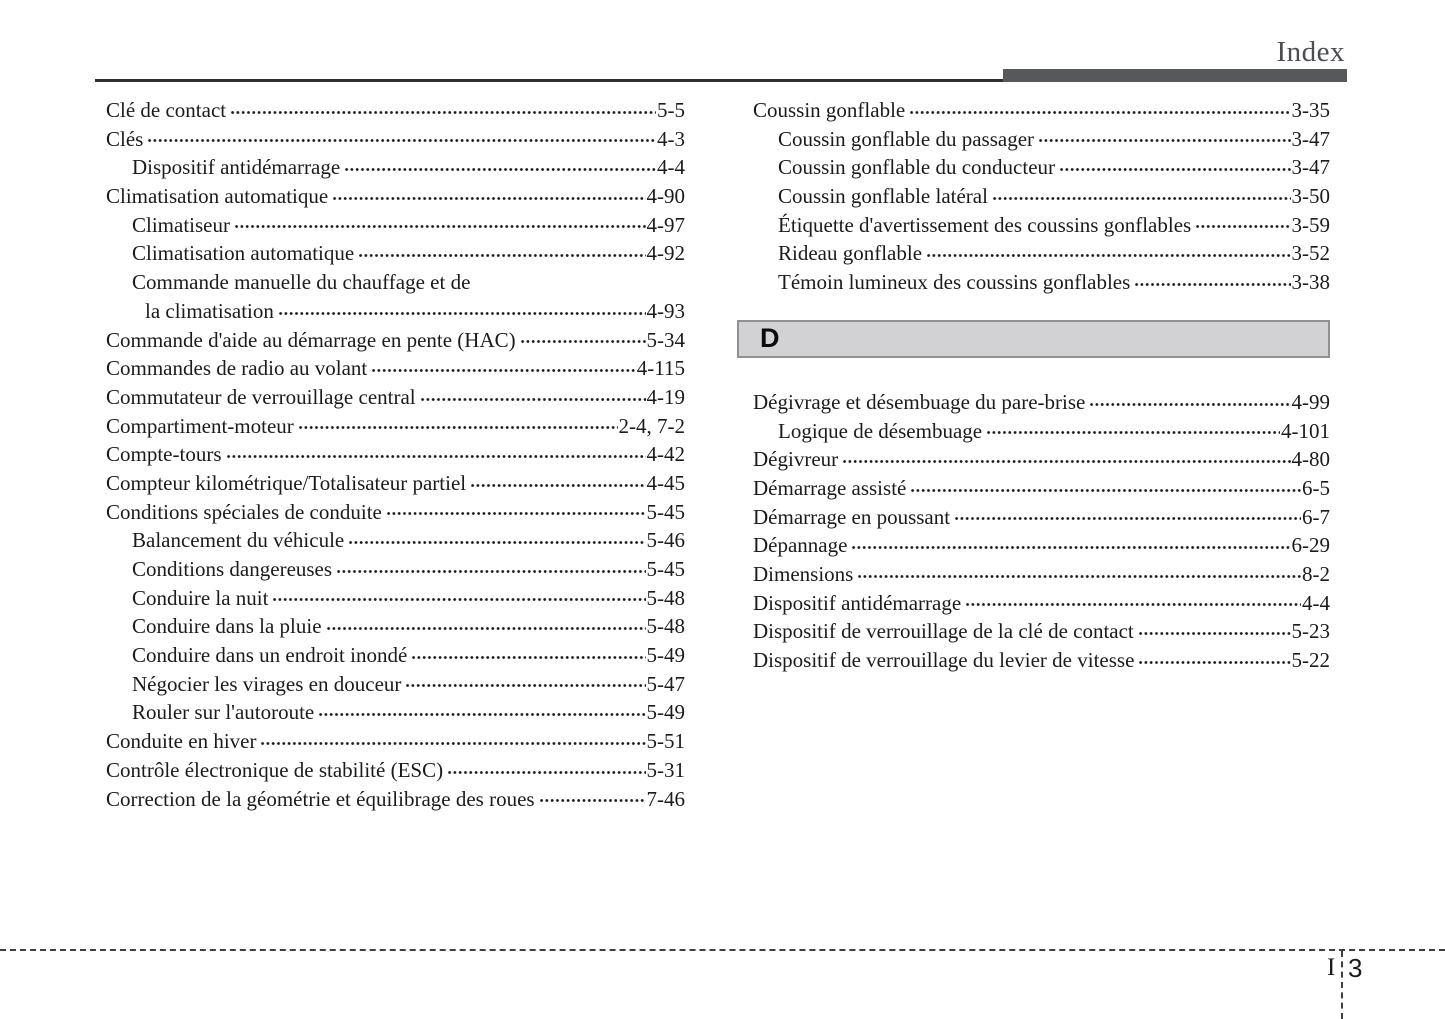  I want to click on entry-label: Dispositif antidémarrage, so click(236, 167).